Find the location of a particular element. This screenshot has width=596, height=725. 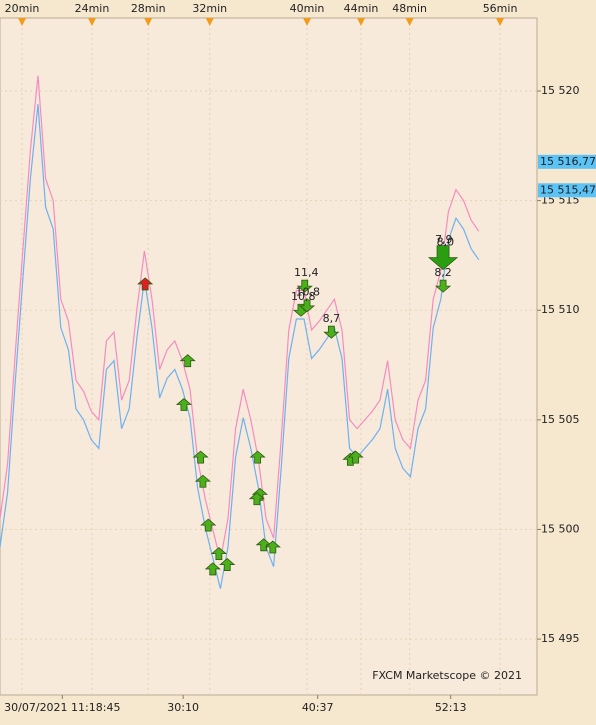

y-tick-label: 15 495 is located at coordinates (560, 638).